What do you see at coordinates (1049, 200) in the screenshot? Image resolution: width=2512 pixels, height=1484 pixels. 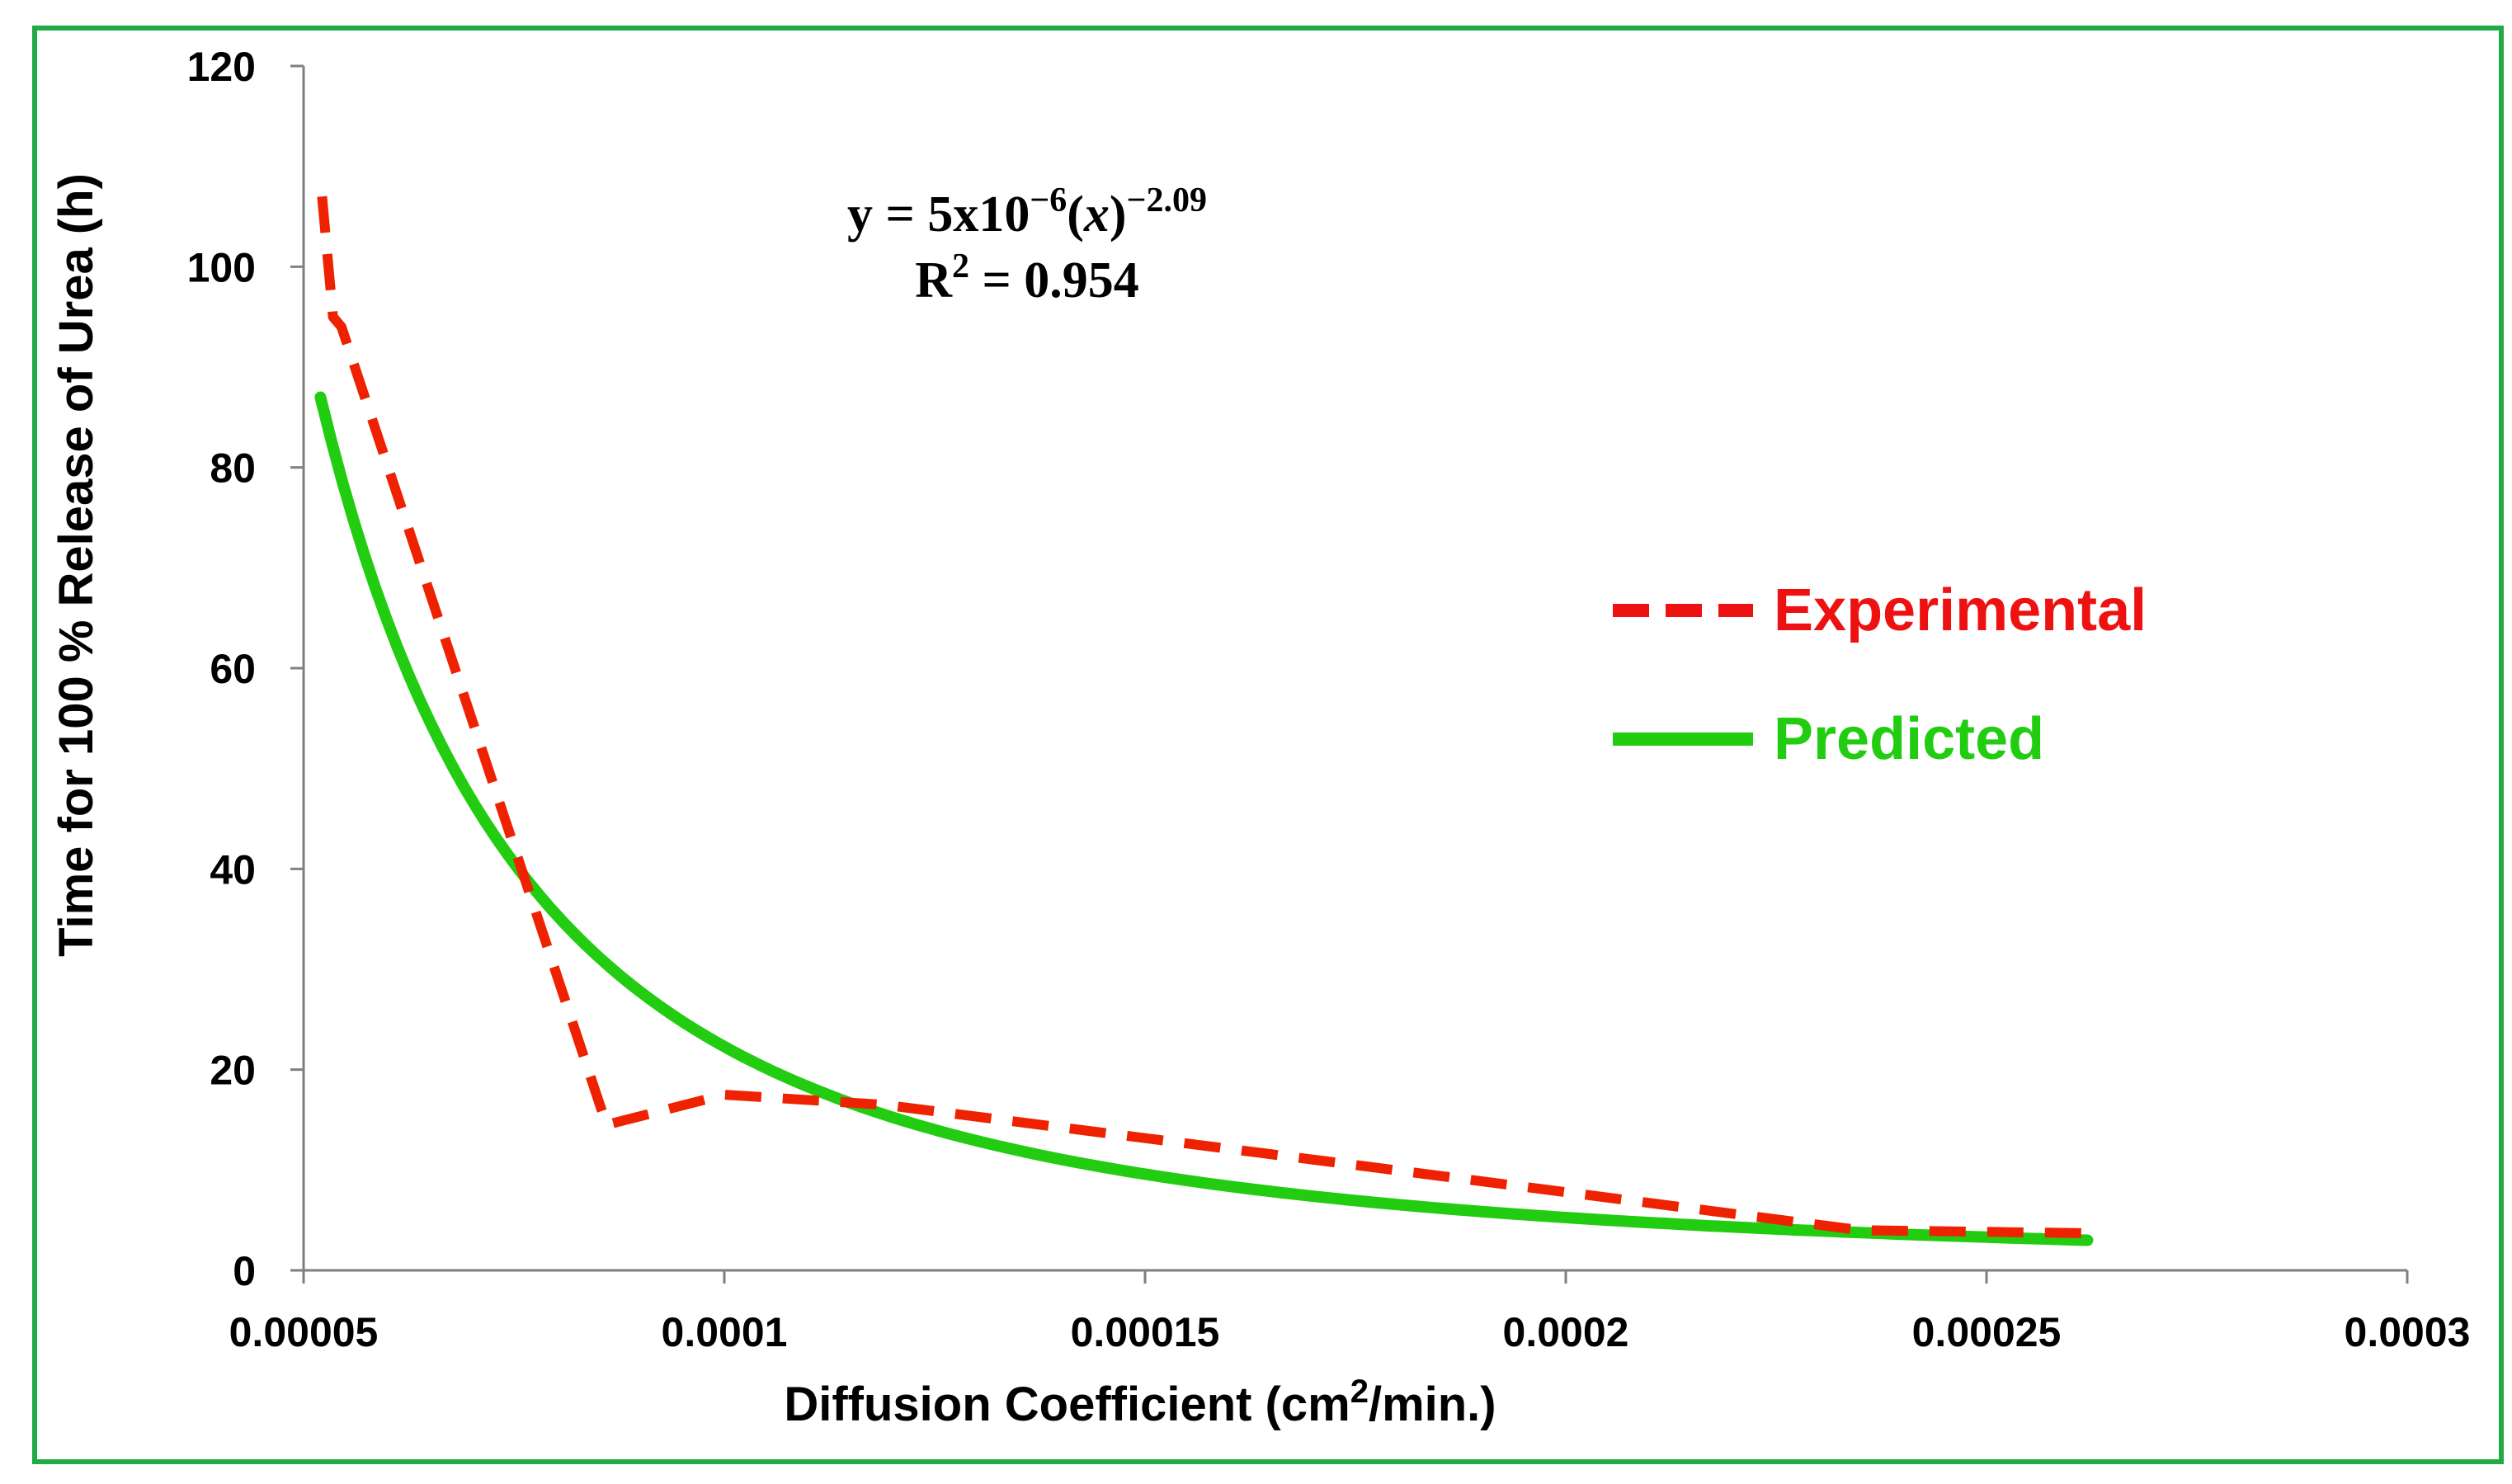 I see `equation-exp1: −6` at bounding box center [1049, 200].